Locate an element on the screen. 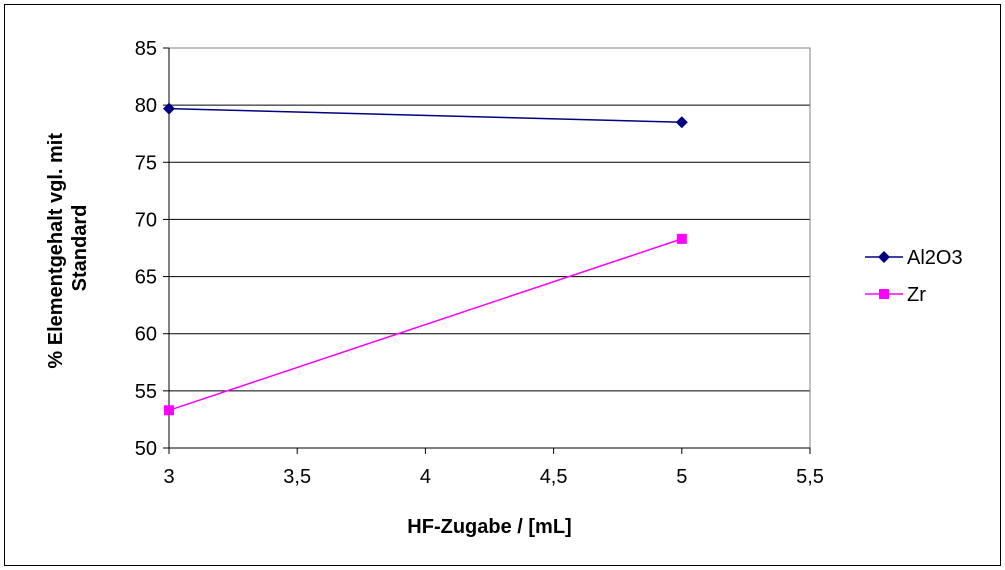 The image size is (1005, 570). y-axis-title-line-2: Standard is located at coordinates (80, 248).